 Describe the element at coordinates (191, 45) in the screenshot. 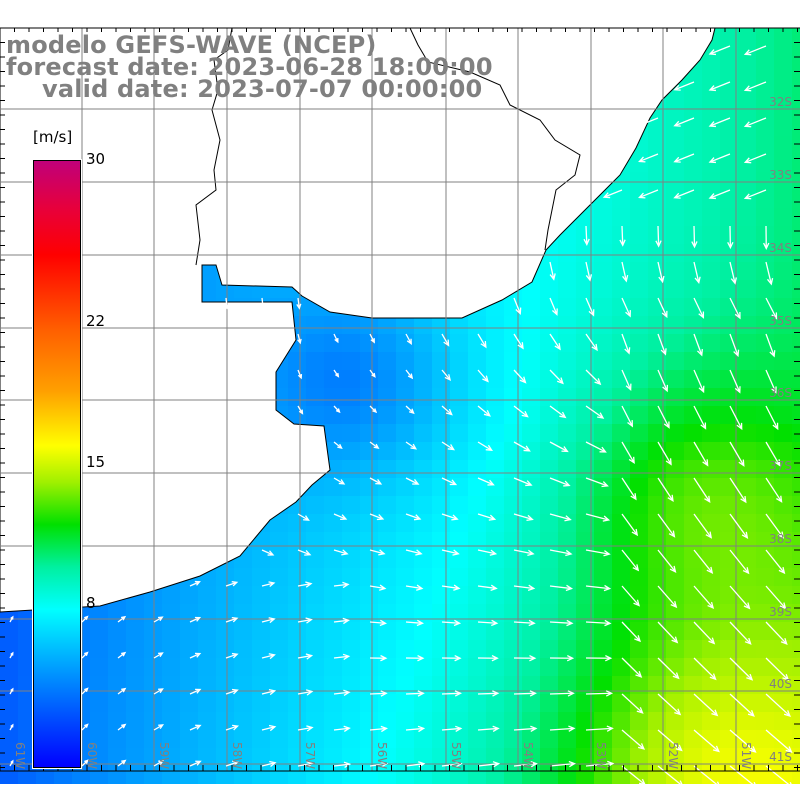

I see `title-model: modelo GEFS-WAVE (NCEP)` at that location.